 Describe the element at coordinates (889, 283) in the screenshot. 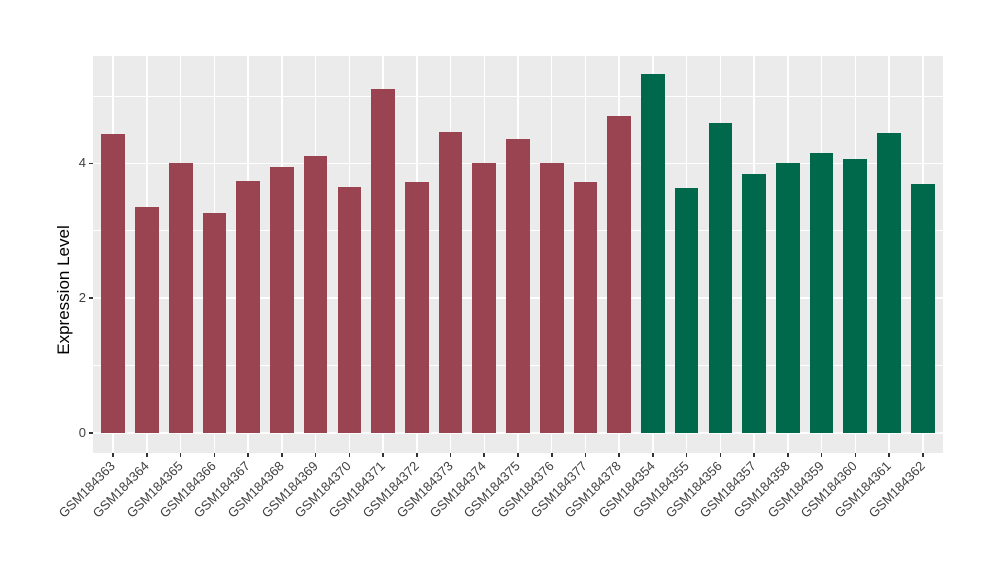

I see `bar-GSM184361` at that location.